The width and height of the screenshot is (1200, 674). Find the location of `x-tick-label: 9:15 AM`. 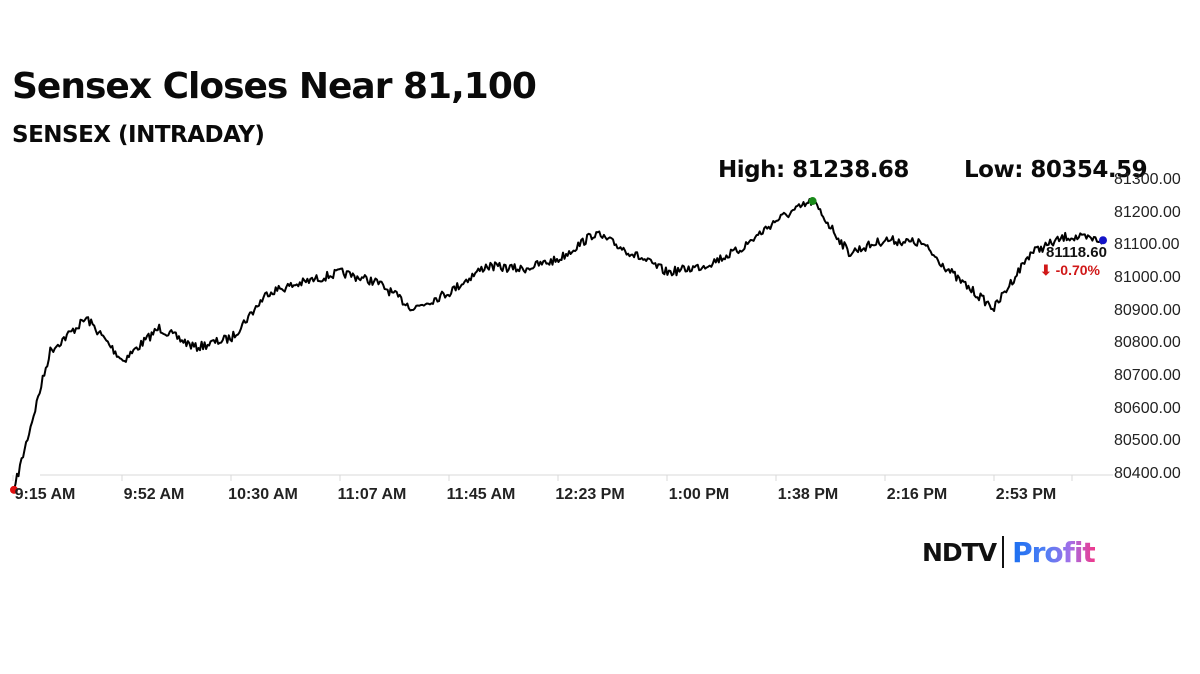

x-tick-label: 9:15 AM is located at coordinates (45, 494).